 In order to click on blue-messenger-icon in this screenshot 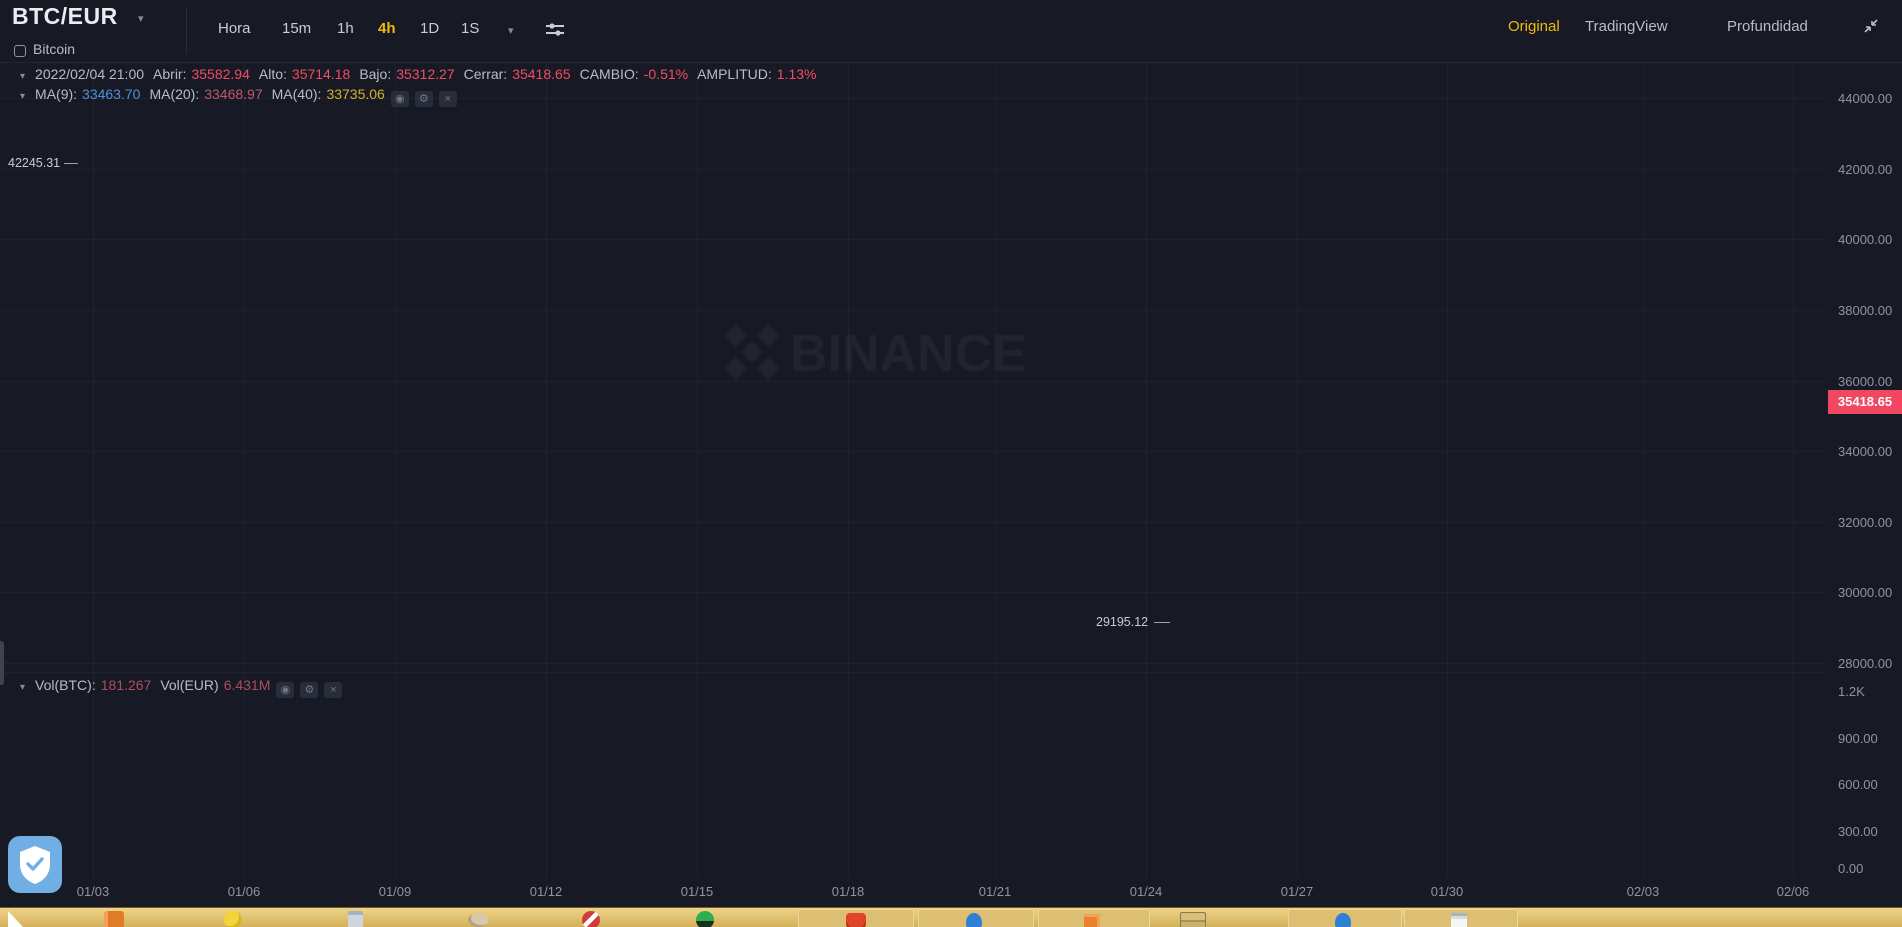, I will do `click(974, 920)`.